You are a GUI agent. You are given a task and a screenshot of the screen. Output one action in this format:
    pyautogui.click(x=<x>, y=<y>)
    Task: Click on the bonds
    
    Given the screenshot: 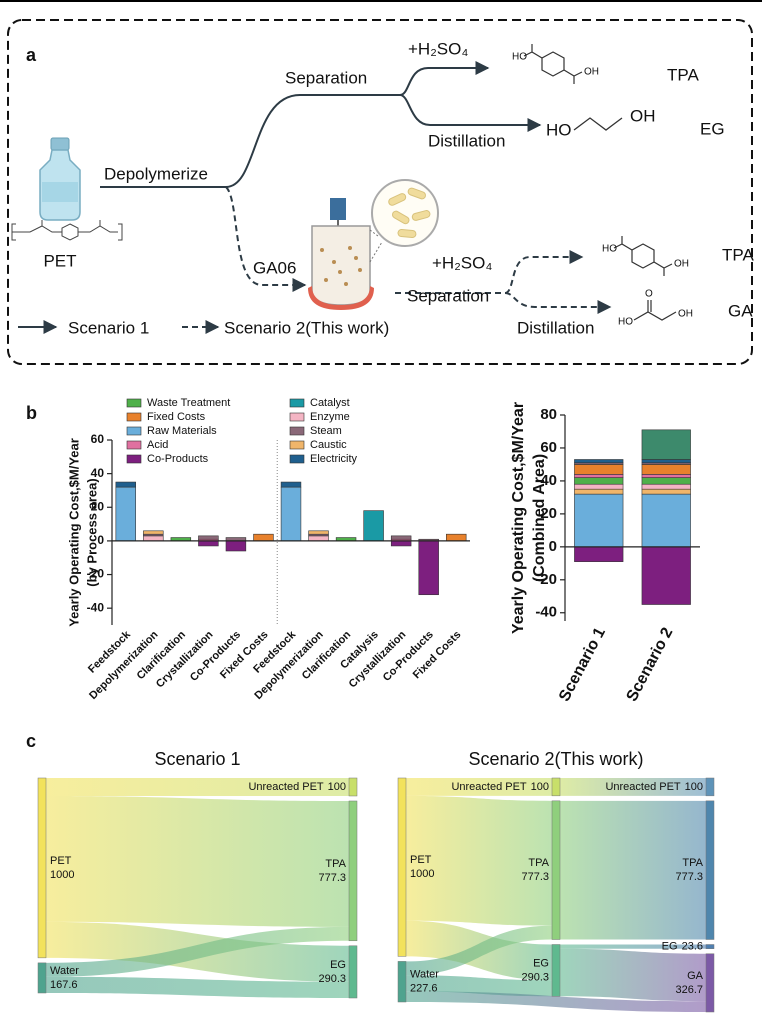 What is the action you would take?
    pyautogui.click(x=553, y=64)
    